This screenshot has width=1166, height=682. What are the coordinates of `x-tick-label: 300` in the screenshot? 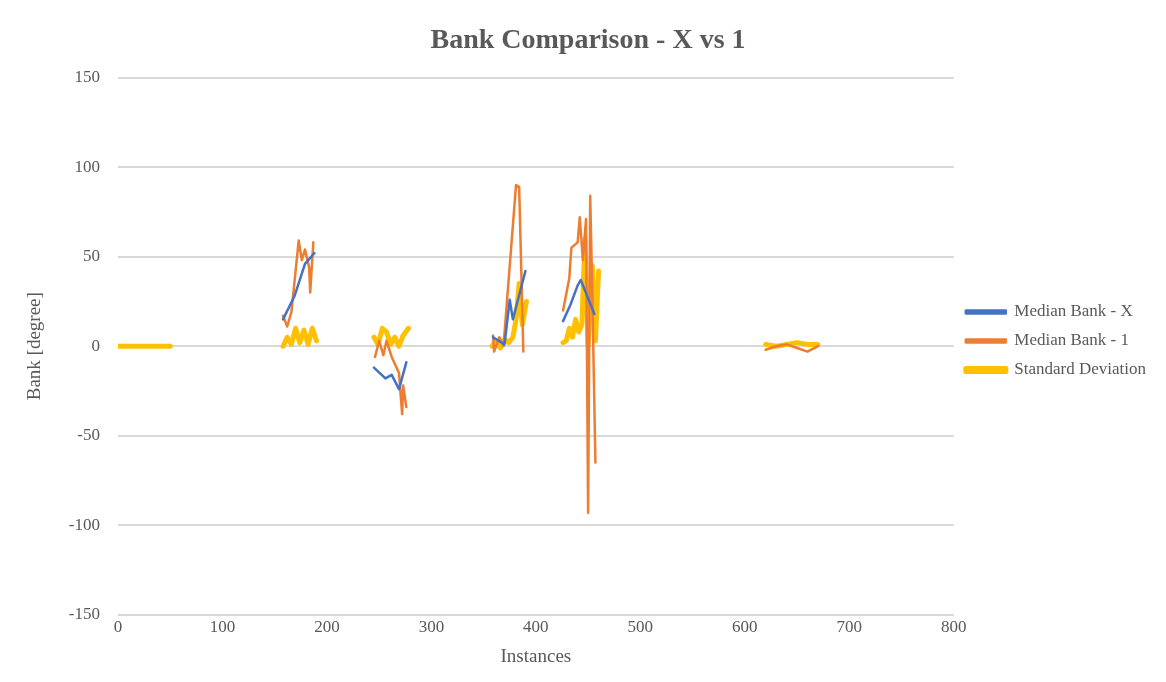 It's located at (431, 627).